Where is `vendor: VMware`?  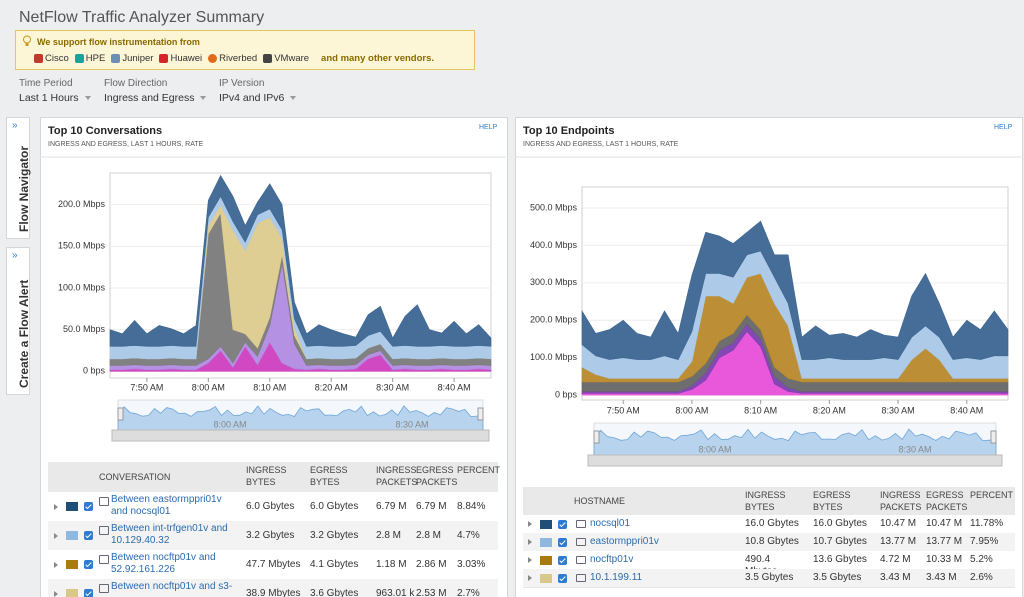 vendor: VMware is located at coordinates (286, 58).